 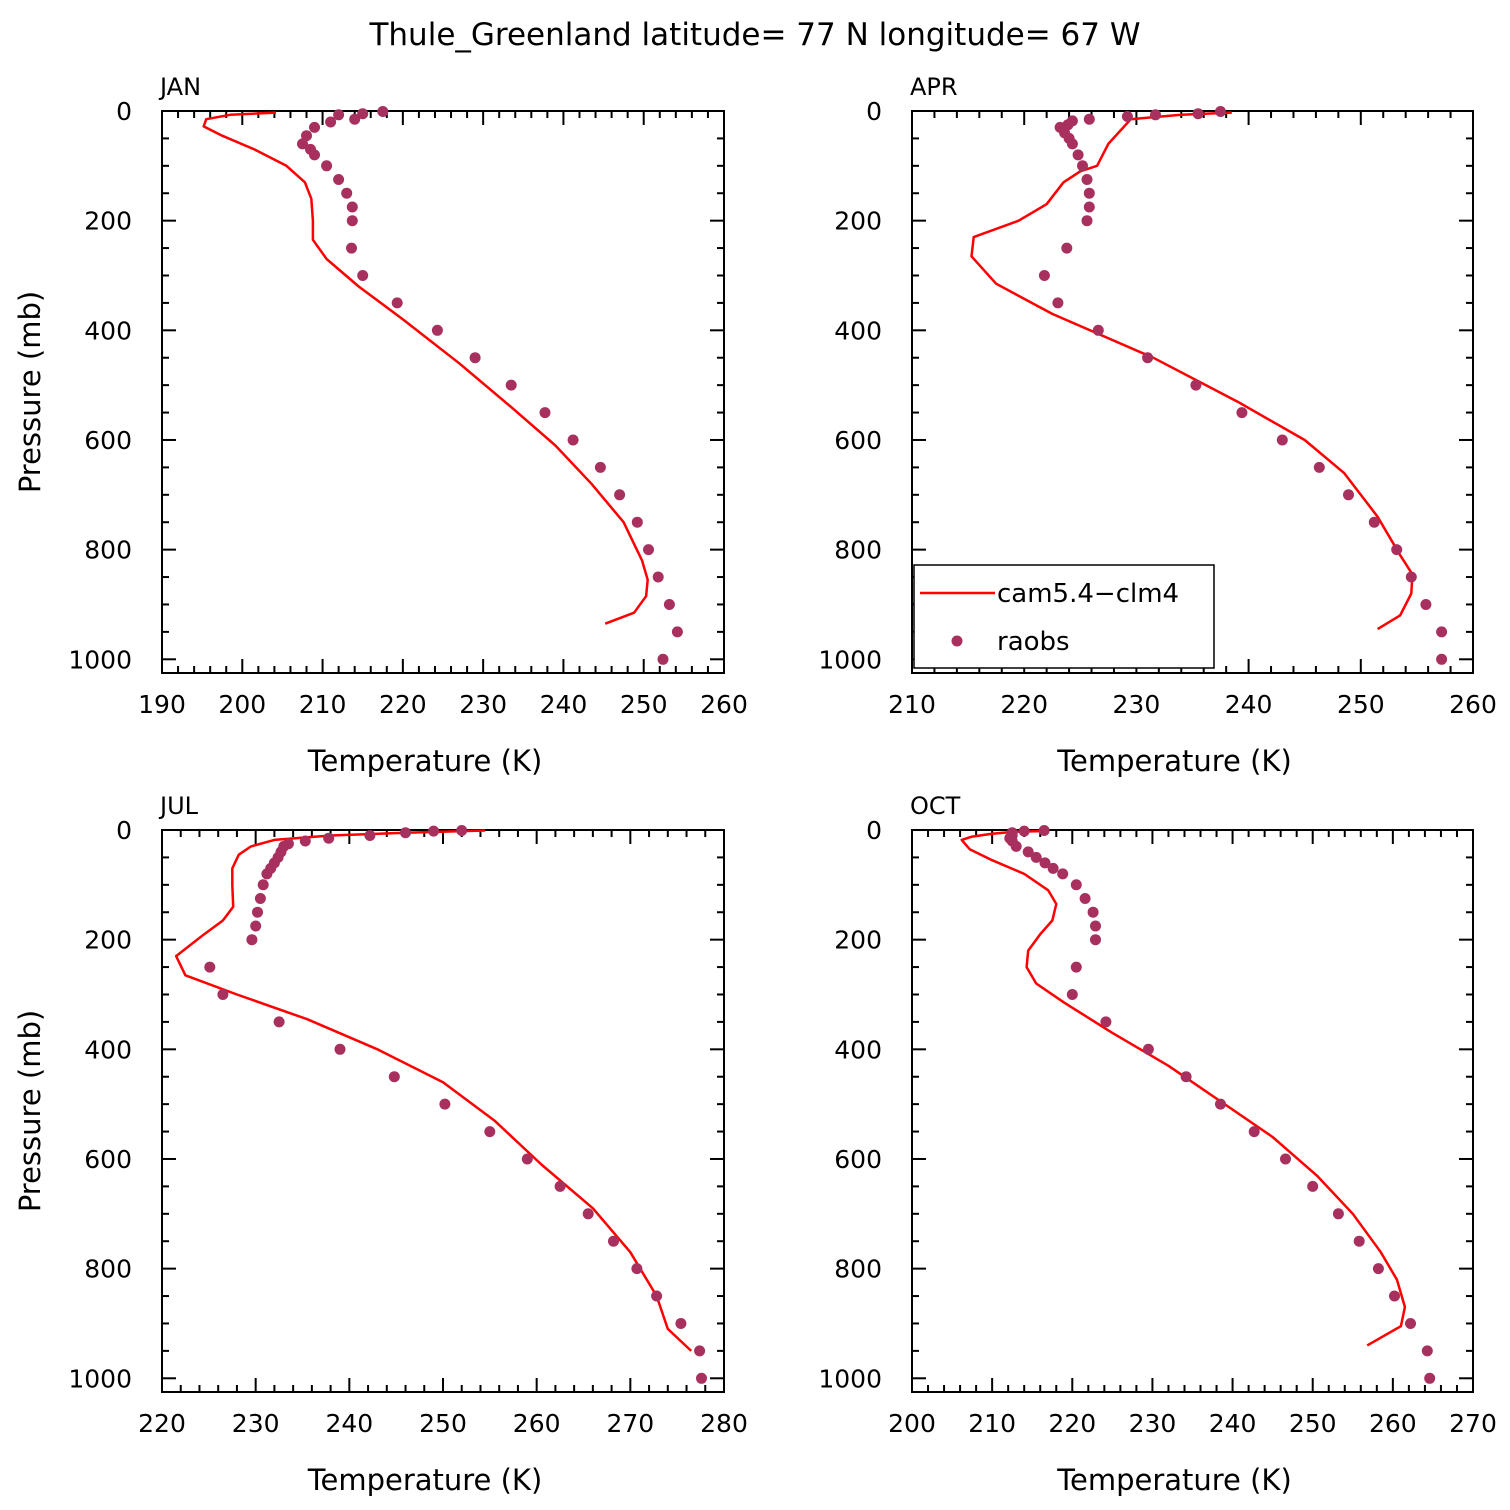 What do you see at coordinates (957, 641) in the screenshot?
I see `legend-raobs-swatch` at bounding box center [957, 641].